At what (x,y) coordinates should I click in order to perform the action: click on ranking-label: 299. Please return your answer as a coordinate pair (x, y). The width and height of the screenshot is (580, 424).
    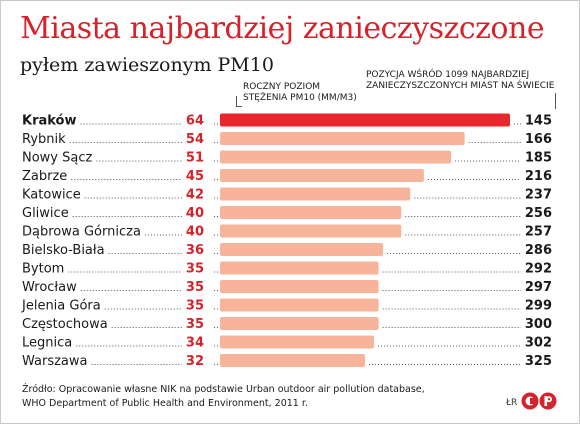
    Looking at the image, I should click on (538, 306).